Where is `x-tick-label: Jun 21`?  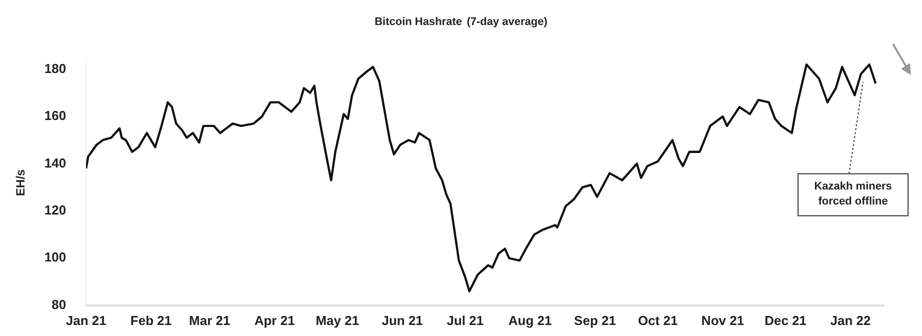 x-tick-label: Jun 21 is located at coordinates (402, 320).